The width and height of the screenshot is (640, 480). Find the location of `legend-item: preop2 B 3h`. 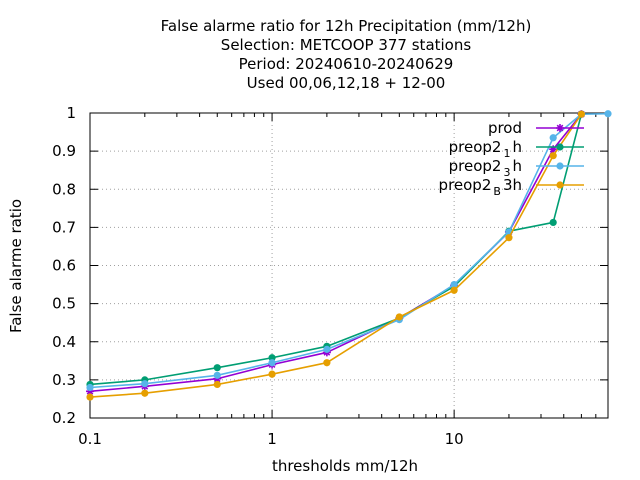

legend-item: preop2 B 3h is located at coordinates (511, 187).